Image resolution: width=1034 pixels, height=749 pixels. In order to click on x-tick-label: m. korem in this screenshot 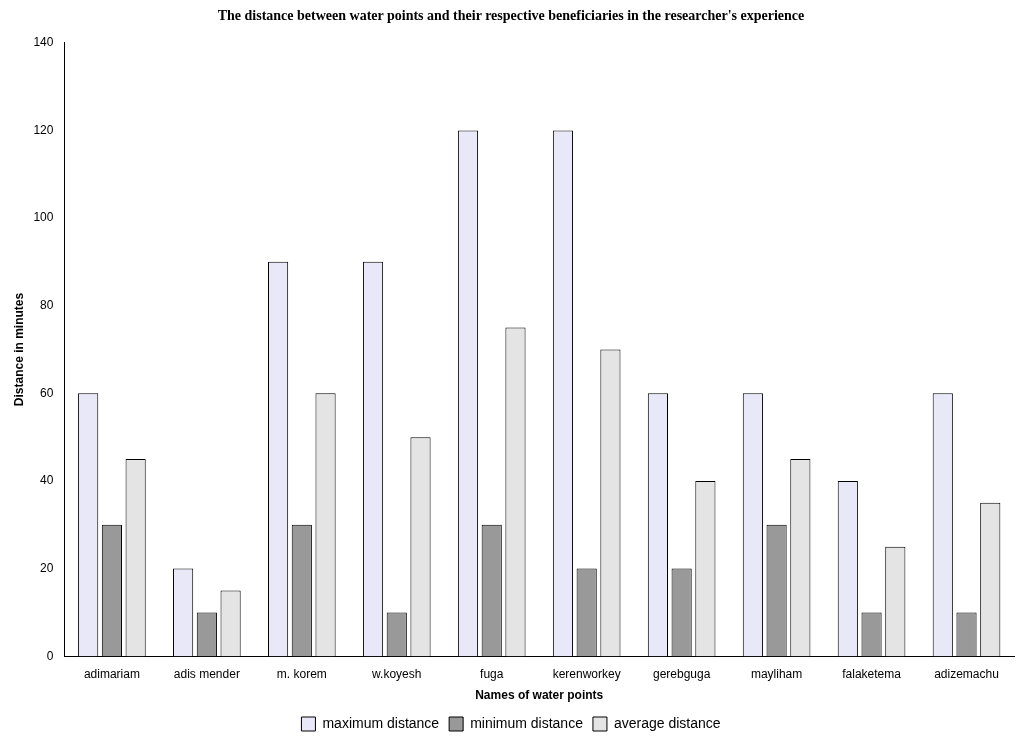, I will do `click(301, 673)`.